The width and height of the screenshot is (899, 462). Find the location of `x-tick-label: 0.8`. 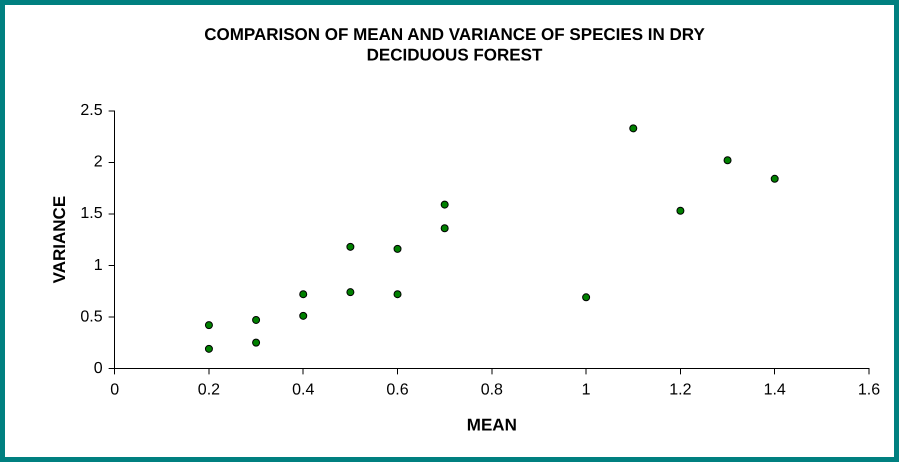

x-tick-label: 0.8 is located at coordinates (492, 389).